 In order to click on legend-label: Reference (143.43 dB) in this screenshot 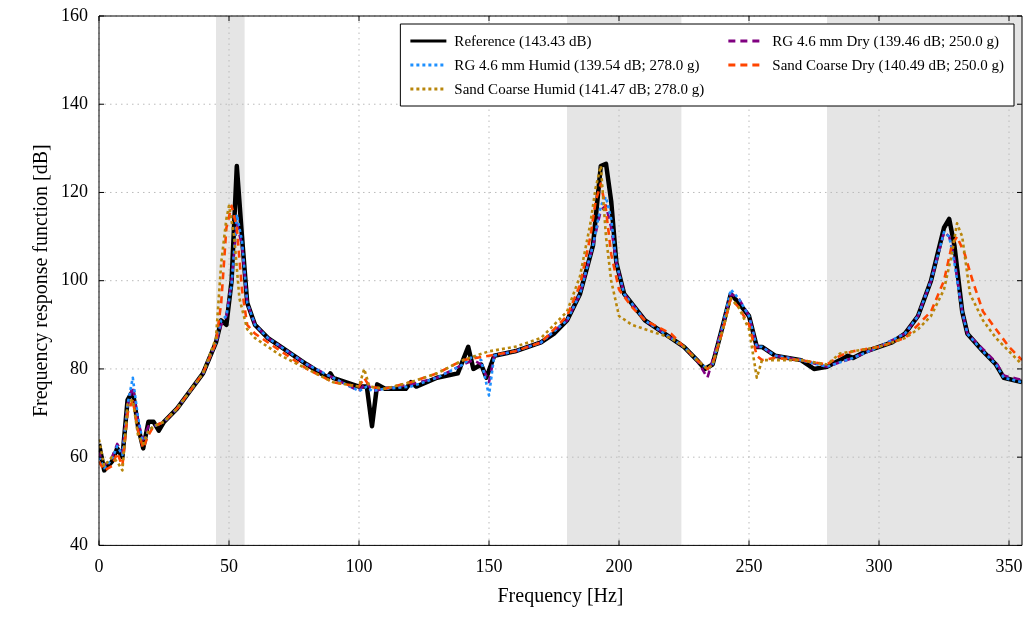, I will do `click(523, 41)`.